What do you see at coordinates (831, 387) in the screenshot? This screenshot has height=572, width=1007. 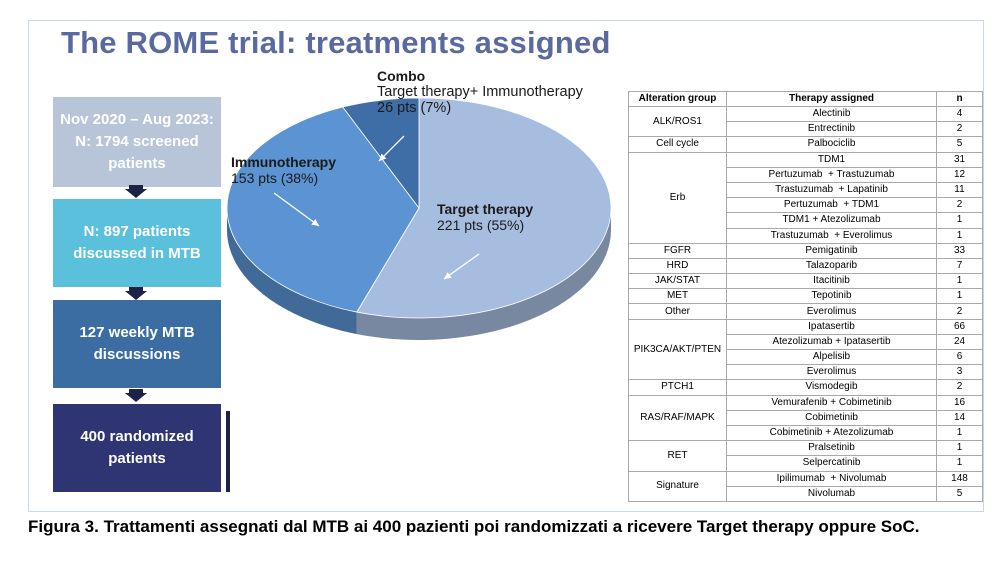 I see `table-cell-therapy: Vismodegib` at bounding box center [831, 387].